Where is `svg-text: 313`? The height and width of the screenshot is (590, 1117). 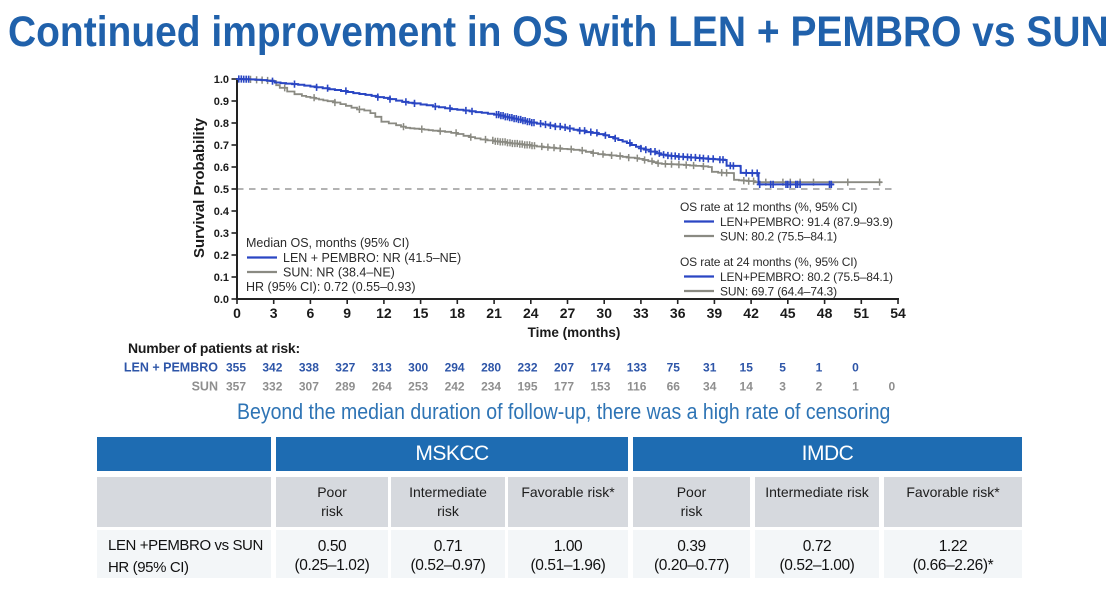
svg-text: 313 is located at coordinates (382, 368).